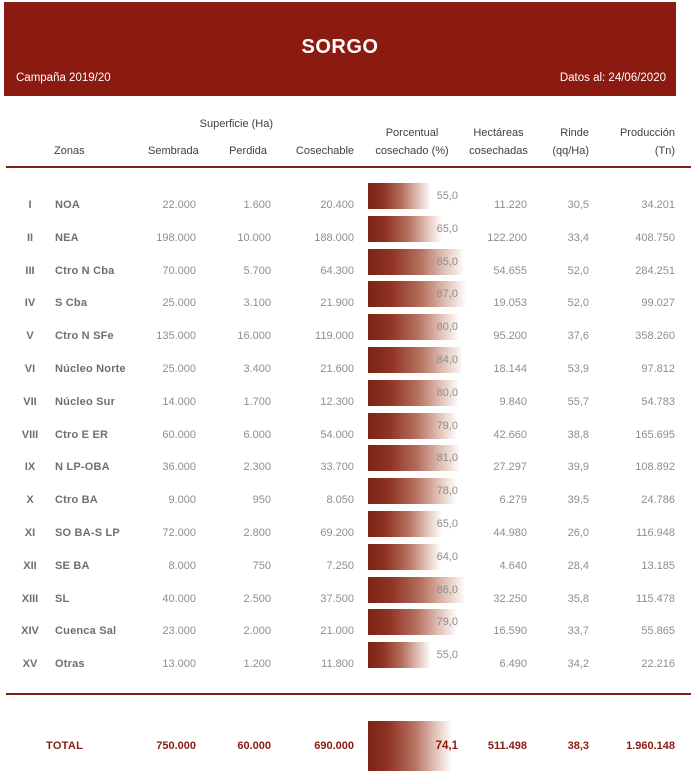 Image resolution: width=700 pixels, height=782 pixels. Describe the element at coordinates (337, 270) in the screenshot. I see `cosechable-value: 64.300` at that location.